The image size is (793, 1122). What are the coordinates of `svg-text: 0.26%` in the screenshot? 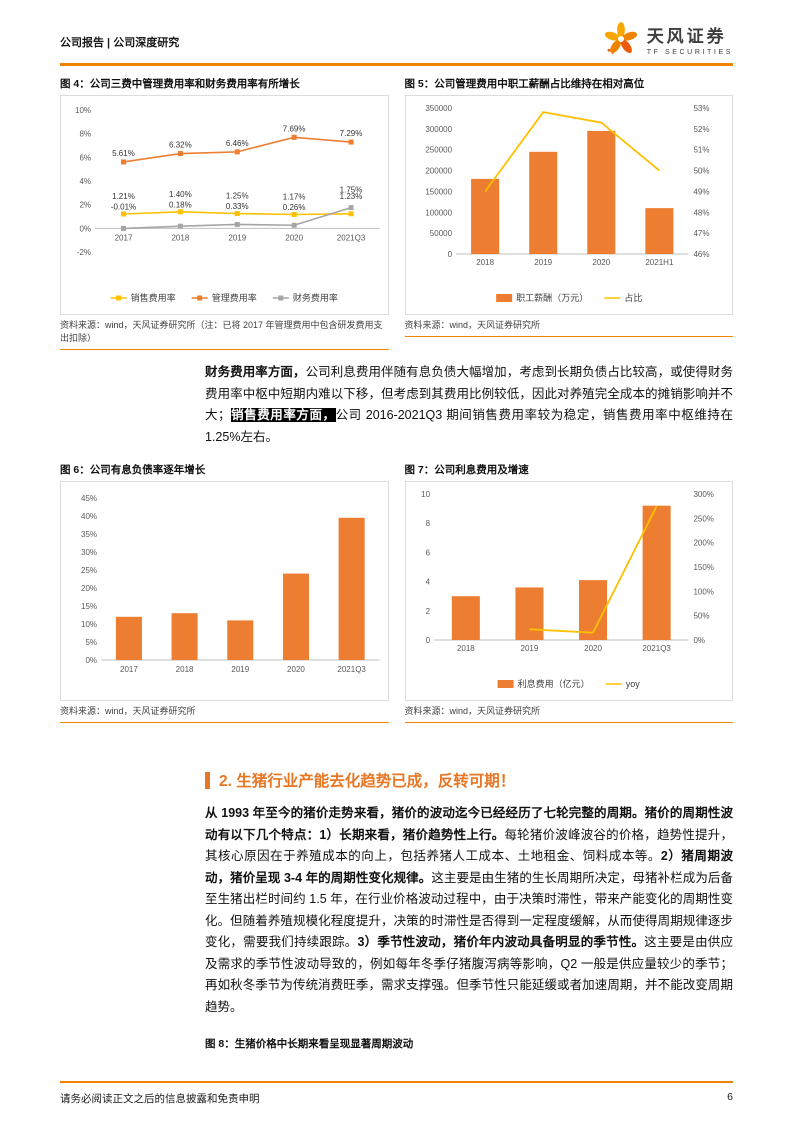 It's located at (294, 207).